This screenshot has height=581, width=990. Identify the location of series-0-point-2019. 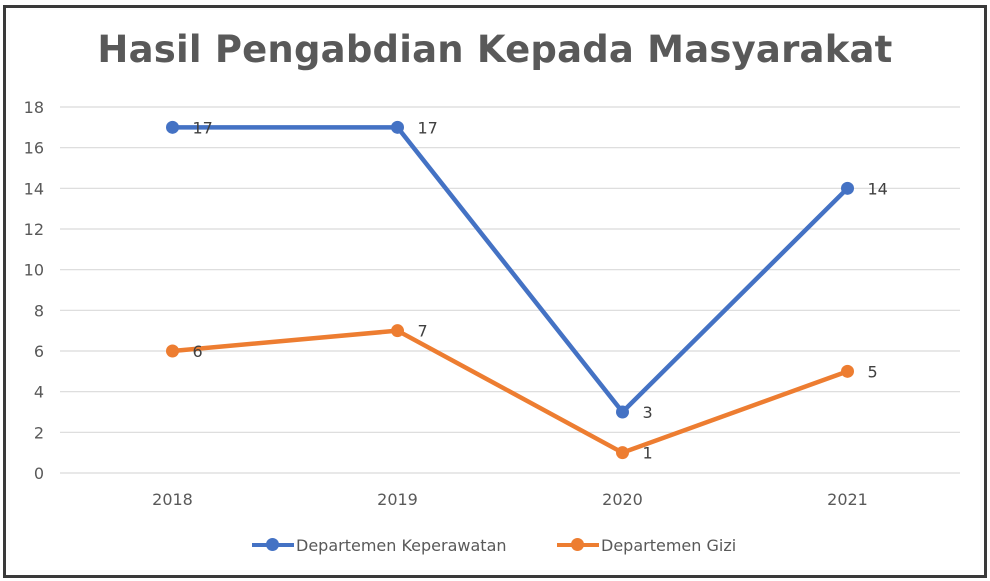
(397, 127).